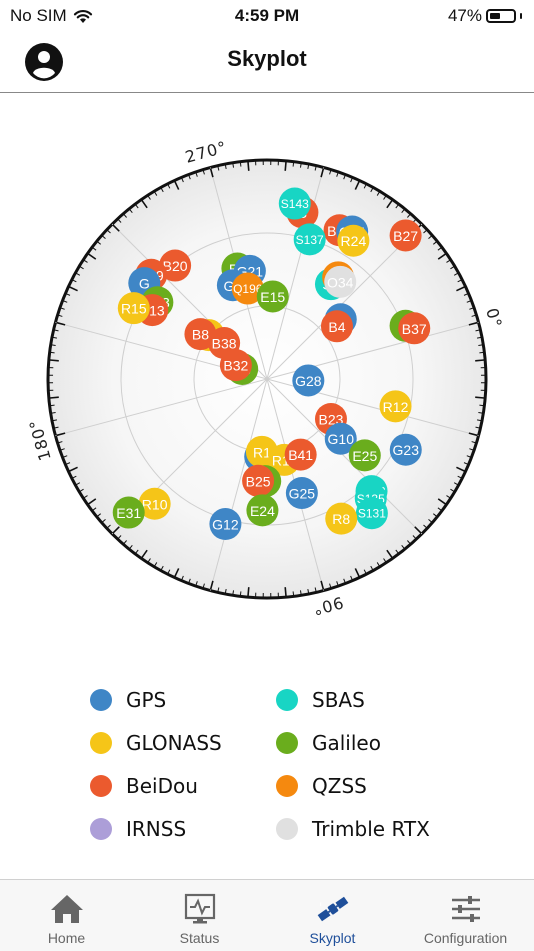 The width and height of the screenshot is (534, 951). Describe the element at coordinates (521, 16) in the screenshot. I see `battery-tip` at that location.